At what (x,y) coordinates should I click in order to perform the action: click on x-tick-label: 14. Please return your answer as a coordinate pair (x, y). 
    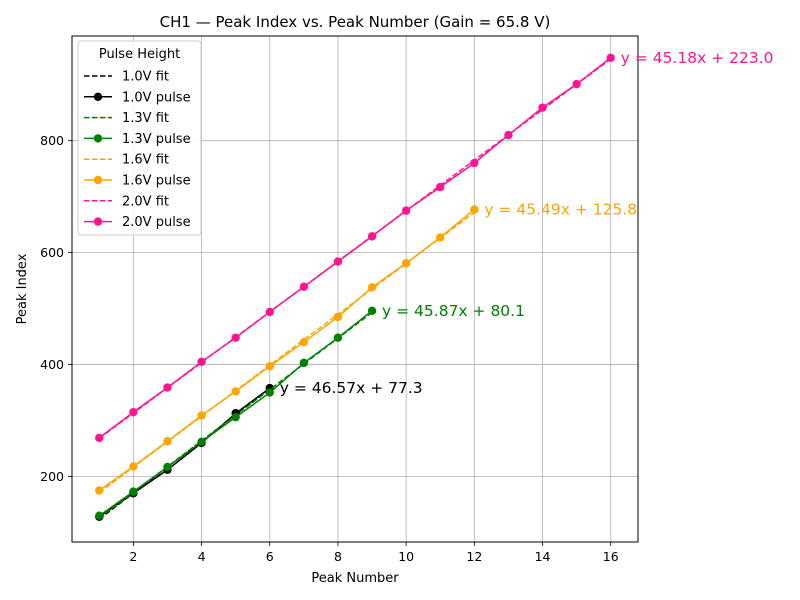
    Looking at the image, I should click on (543, 556).